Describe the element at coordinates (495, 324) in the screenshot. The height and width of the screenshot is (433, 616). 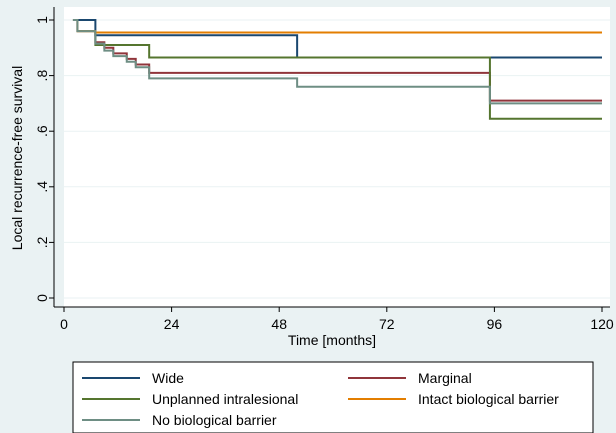
I see `x-tick-label: 96` at that location.